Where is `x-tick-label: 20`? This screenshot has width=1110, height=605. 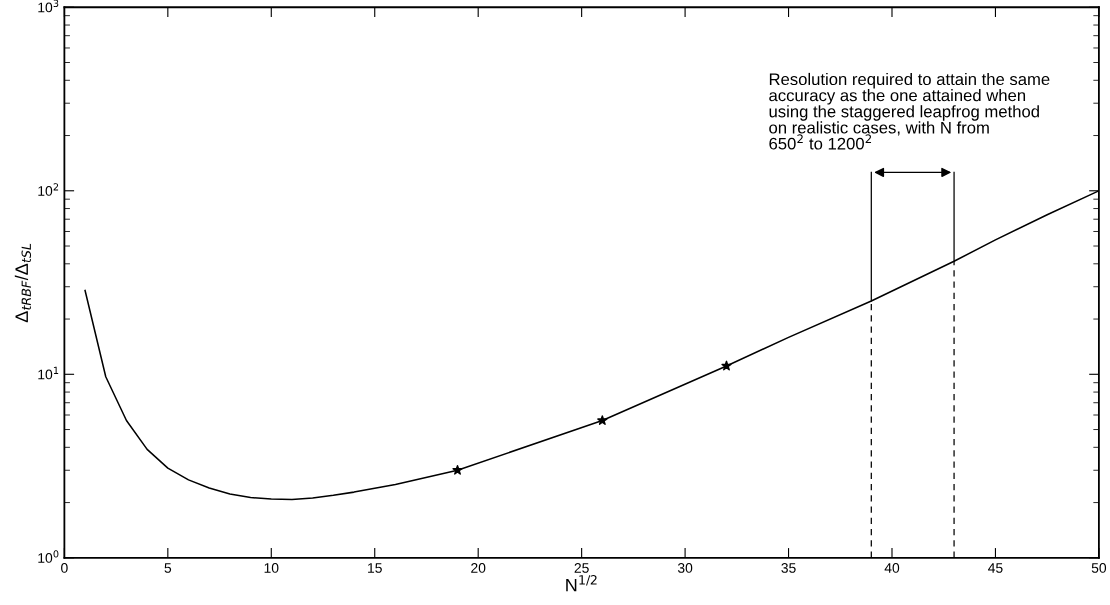
x-tick-label: 20 is located at coordinates (478, 568).